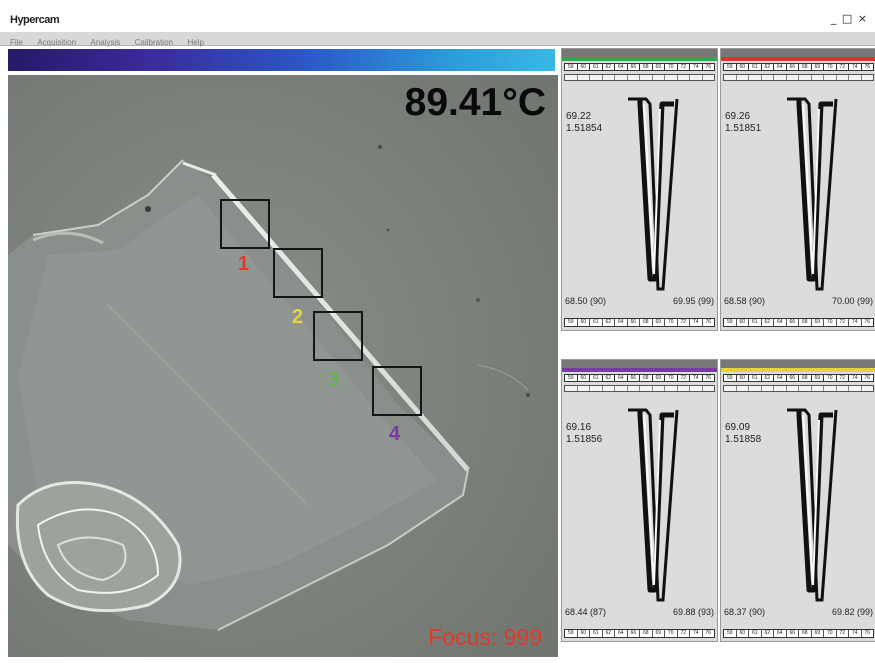 The height and width of the screenshot is (663, 875). Describe the element at coordinates (639, 378) in the screenshot. I see `panel-scale-top: 59 60 61 62 64 66 68 69 70 72 74 76` at that location.